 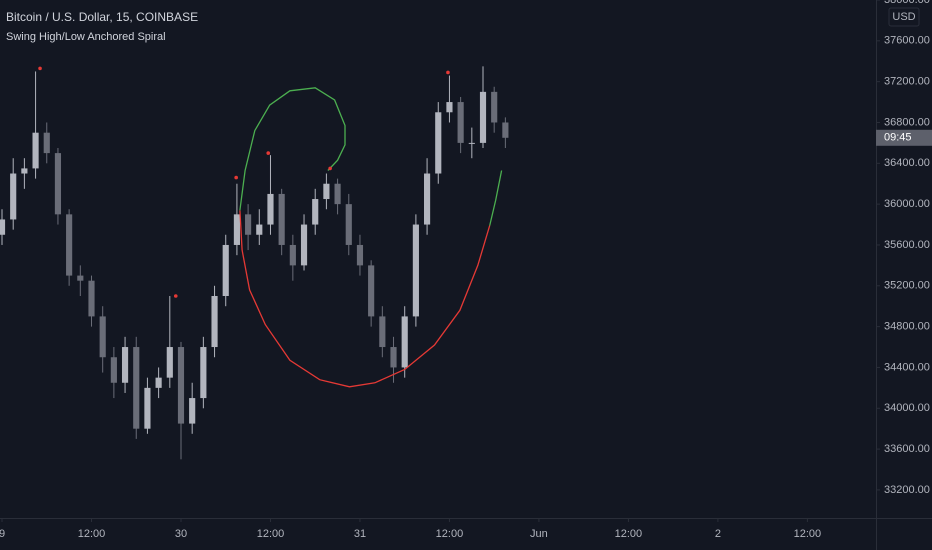 What do you see at coordinates (907, 41) in the screenshot?
I see `y-tick-label: 37600.00` at bounding box center [907, 41].